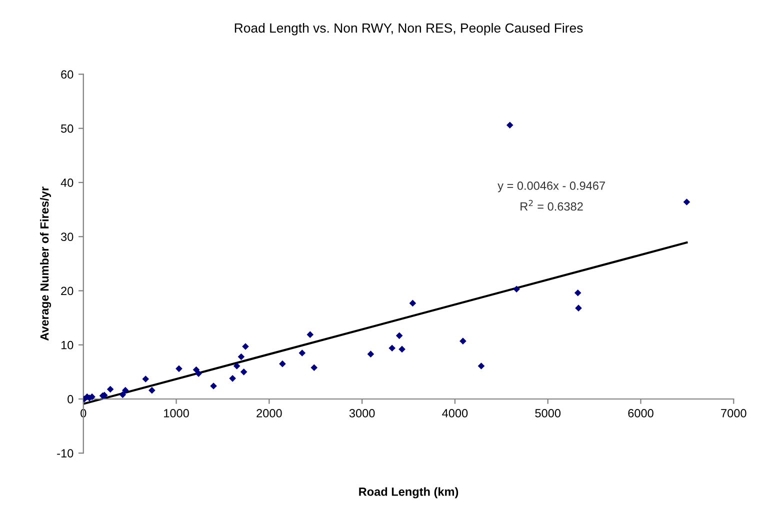  I want to click on y-tick-label: 20, so click(67, 291).